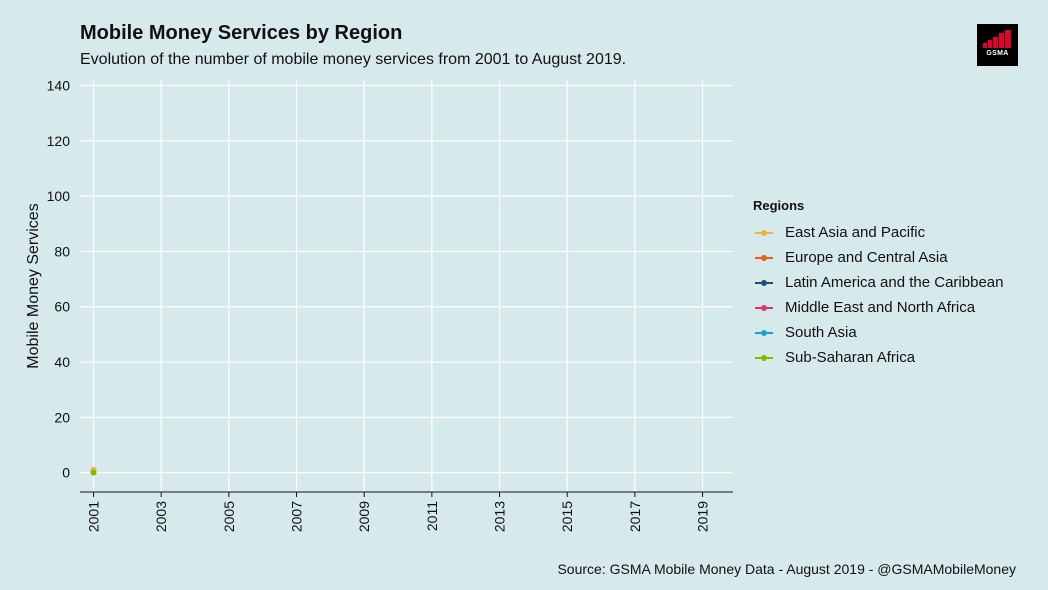 The image size is (1048, 590). I want to click on x-tick-label: 2003, so click(161, 516).